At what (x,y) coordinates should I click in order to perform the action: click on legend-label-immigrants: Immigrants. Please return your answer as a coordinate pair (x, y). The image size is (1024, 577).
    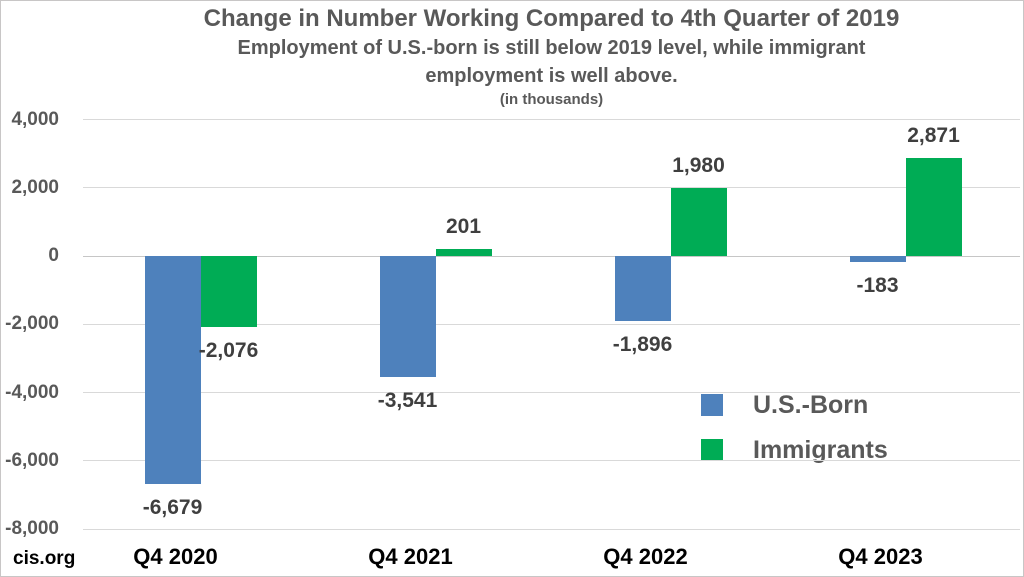
    Looking at the image, I should click on (820, 450).